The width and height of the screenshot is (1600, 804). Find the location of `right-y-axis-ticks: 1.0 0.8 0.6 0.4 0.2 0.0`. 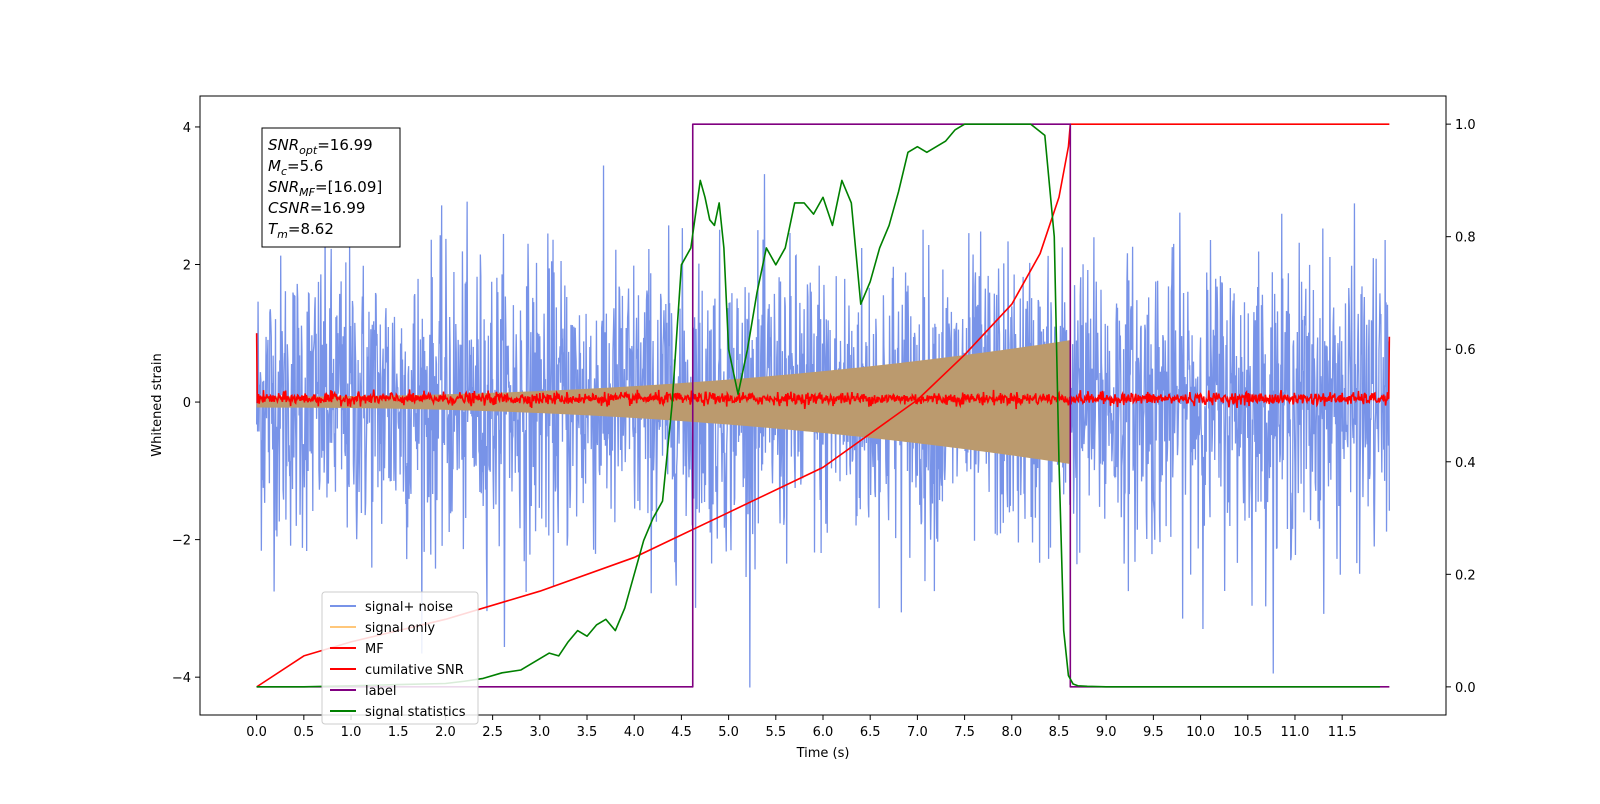

right-y-axis-ticks: 1.0 0.8 0.6 0.4 0.2 0.0 is located at coordinates (1461, 407).